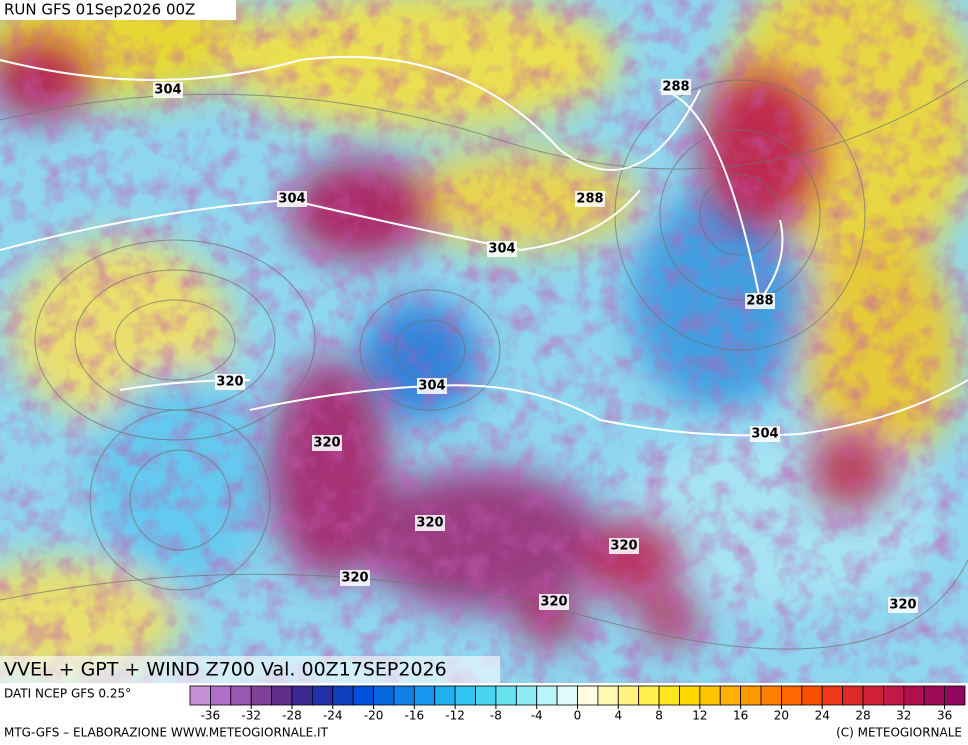 The width and height of the screenshot is (968, 745). What do you see at coordinates (699, 716) in the screenshot?
I see `colorbar-tick-label: 12` at bounding box center [699, 716].